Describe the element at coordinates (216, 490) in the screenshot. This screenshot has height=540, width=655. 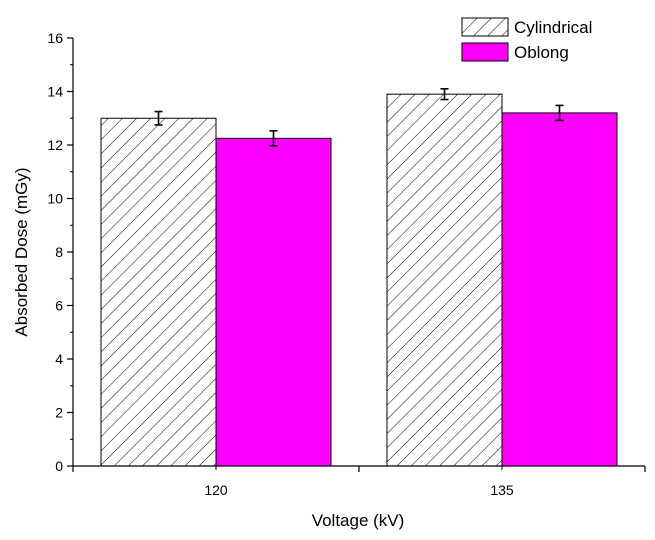
I see `x-tick-label: 120` at that location.